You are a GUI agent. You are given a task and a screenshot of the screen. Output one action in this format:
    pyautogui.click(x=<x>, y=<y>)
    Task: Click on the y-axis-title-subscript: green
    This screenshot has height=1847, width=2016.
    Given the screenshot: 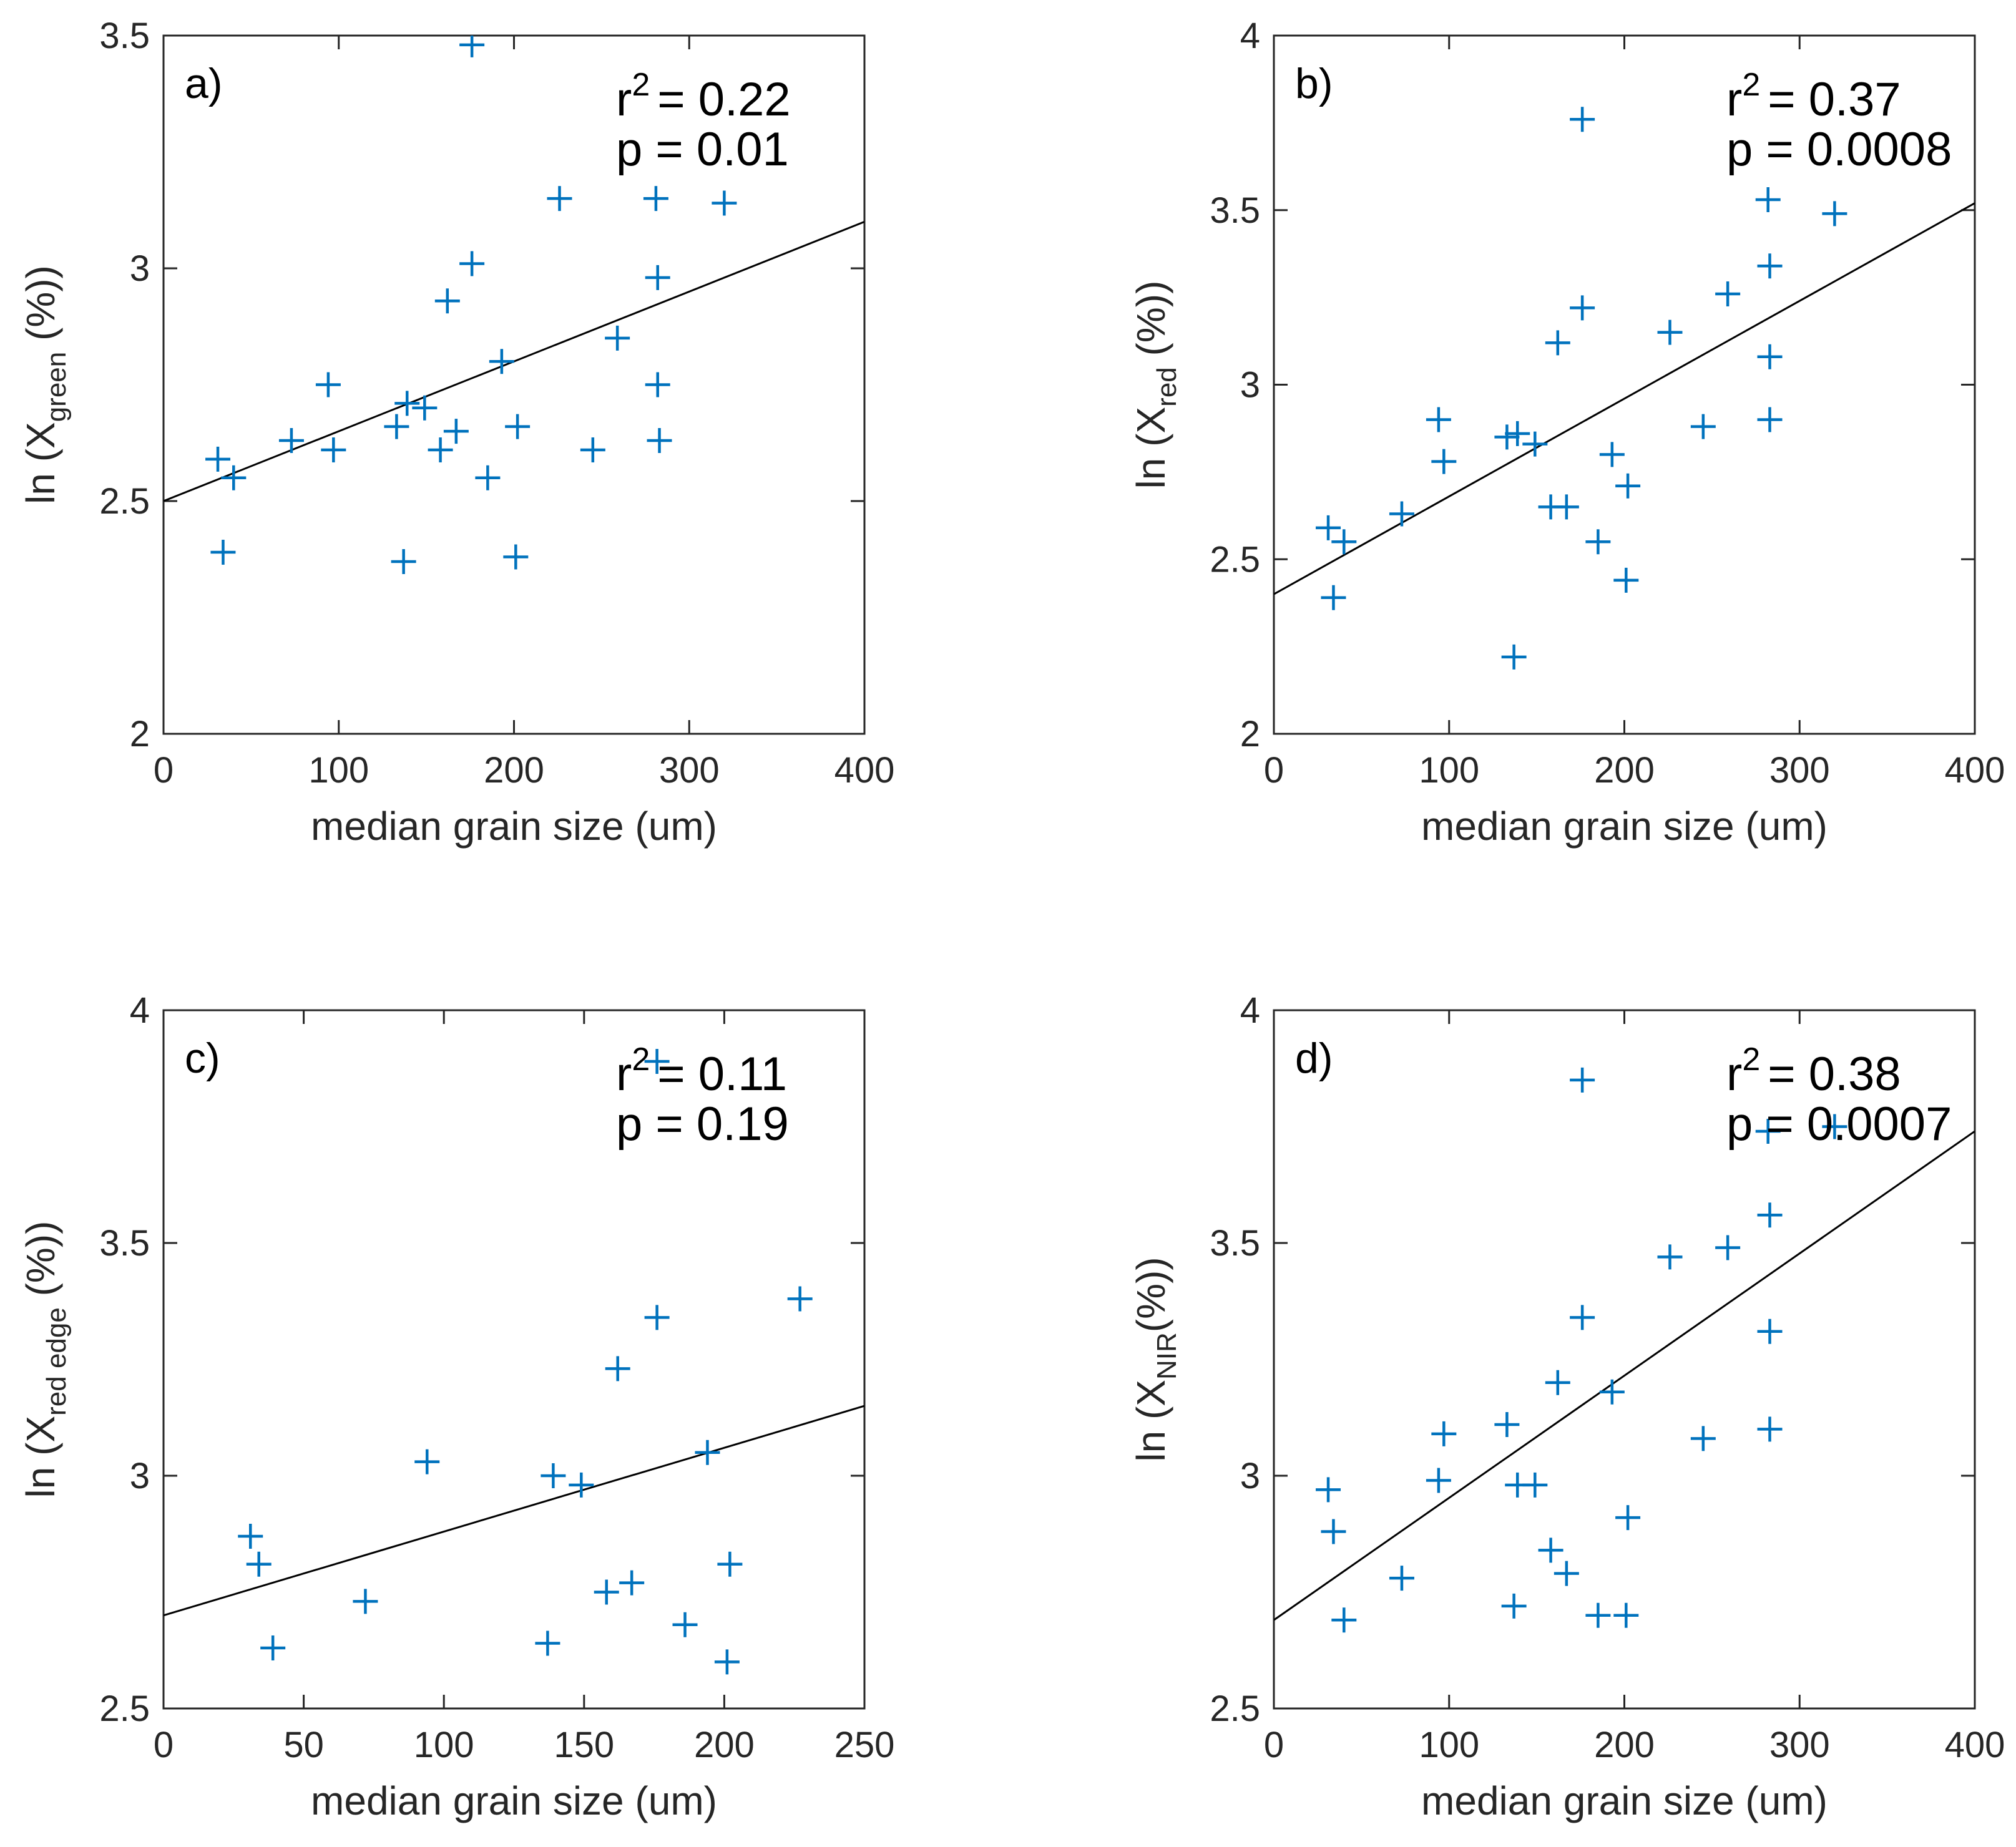 What is the action you would take?
    pyautogui.click(x=56, y=387)
    